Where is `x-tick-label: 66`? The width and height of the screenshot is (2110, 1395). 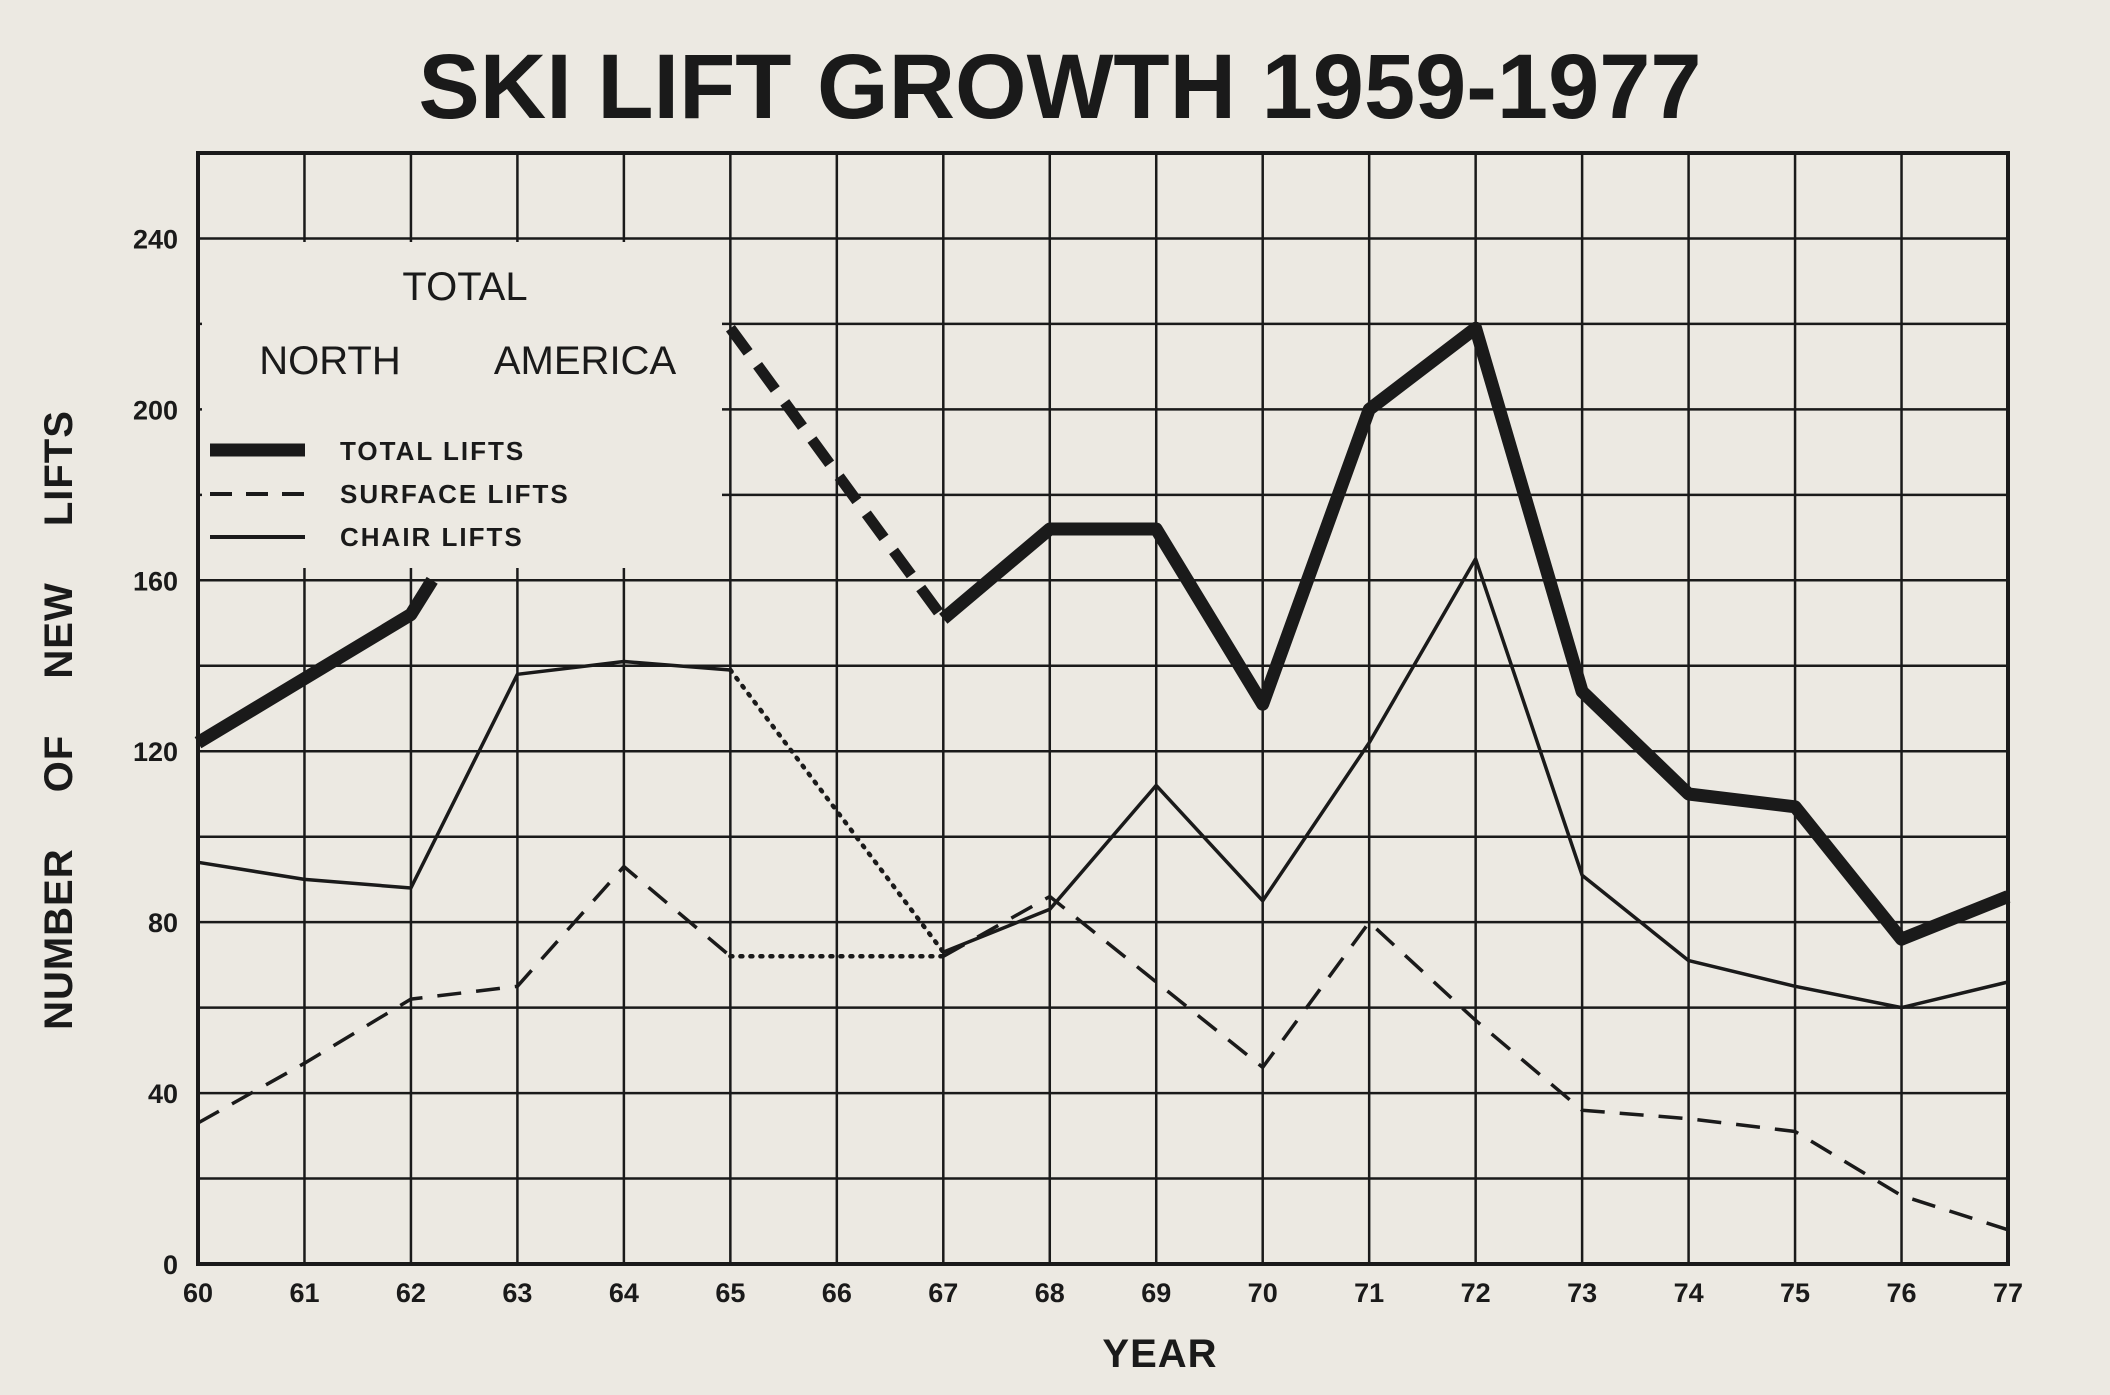
x-tick-label: 66 is located at coordinates (837, 1293).